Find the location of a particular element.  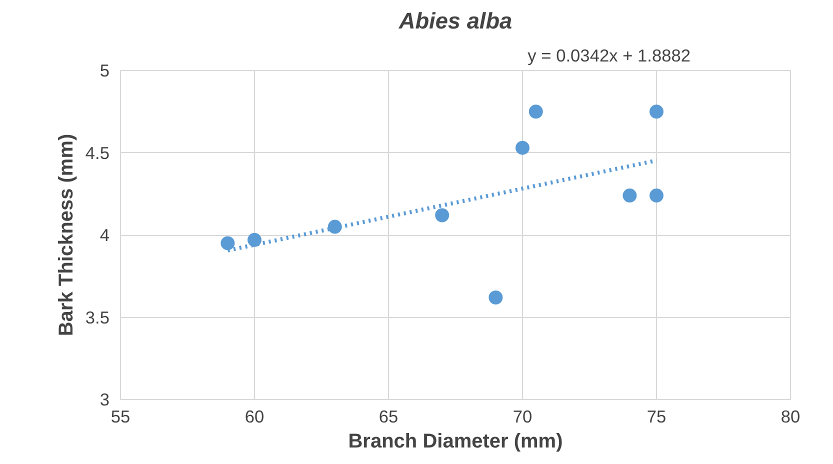

y-tick-label: 3 is located at coordinates (105, 400).